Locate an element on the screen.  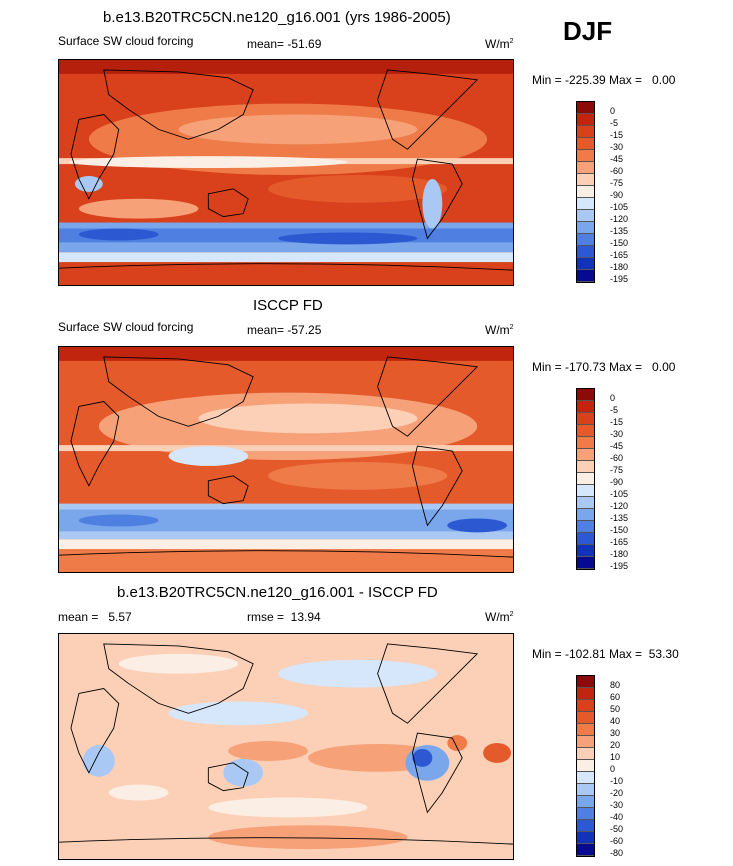
panel2-left-label: Surface SW cloud forcing is located at coordinates (126, 327).